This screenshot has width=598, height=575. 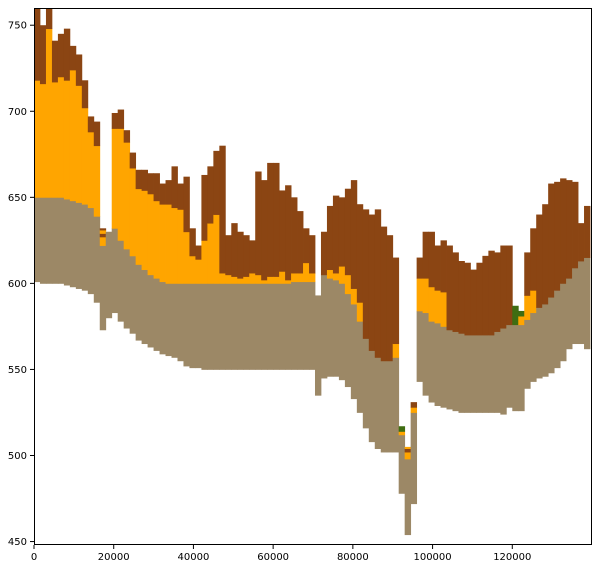 What do you see at coordinates (353, 557) in the screenshot?
I see `x-tick-label-4: 80000` at bounding box center [353, 557].